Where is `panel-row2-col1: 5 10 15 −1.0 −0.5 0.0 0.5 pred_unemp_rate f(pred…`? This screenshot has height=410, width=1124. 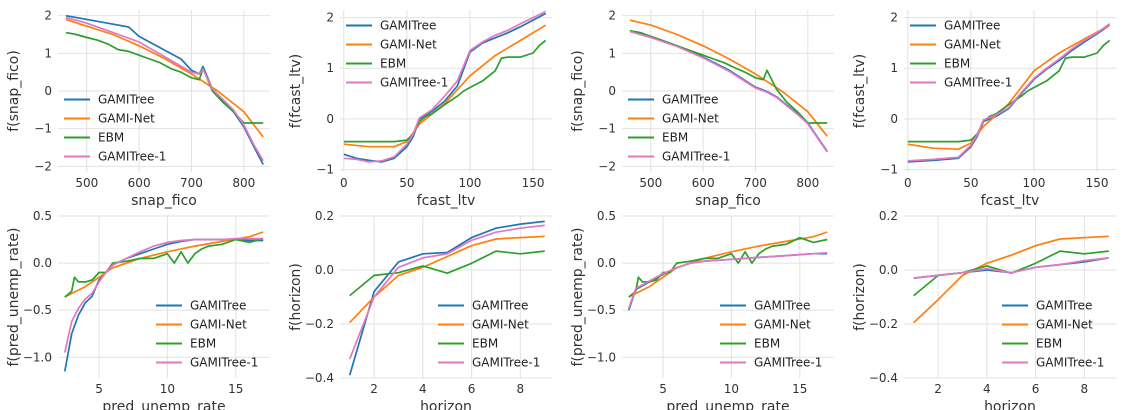 panel-row2-col1: 5 10 15 −1.0 −0.5 0.0 0.5 pred_unemp_rate f(pred… is located at coordinates (138, 309).